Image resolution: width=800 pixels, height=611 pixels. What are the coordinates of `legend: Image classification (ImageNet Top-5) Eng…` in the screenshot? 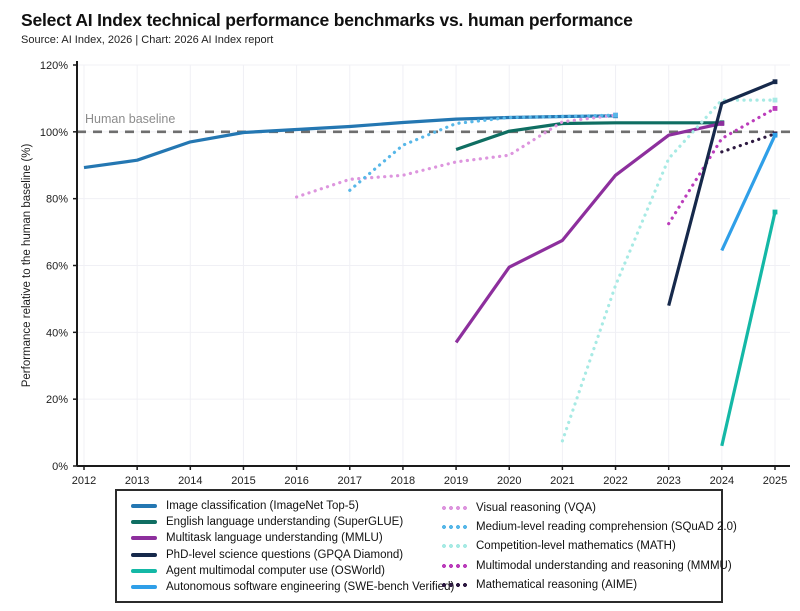 It's located at (426, 546).